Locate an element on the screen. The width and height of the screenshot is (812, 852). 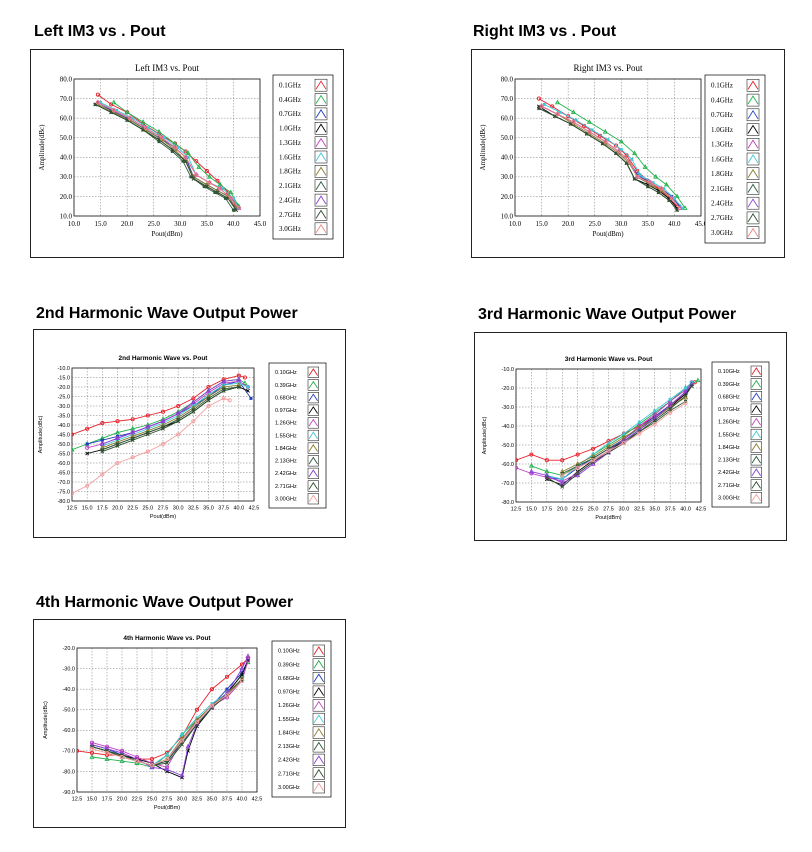
series-3.00GHz is located at coordinates (624, 439).